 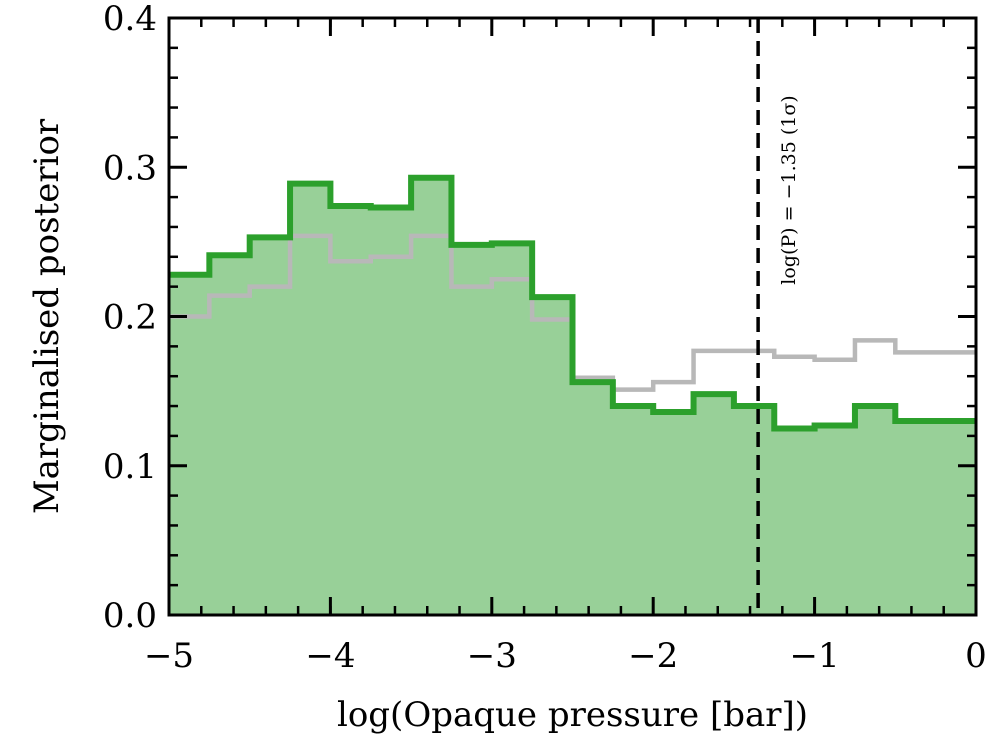 I want to click on y-tick-label: 0.3, so click(x=130, y=168).